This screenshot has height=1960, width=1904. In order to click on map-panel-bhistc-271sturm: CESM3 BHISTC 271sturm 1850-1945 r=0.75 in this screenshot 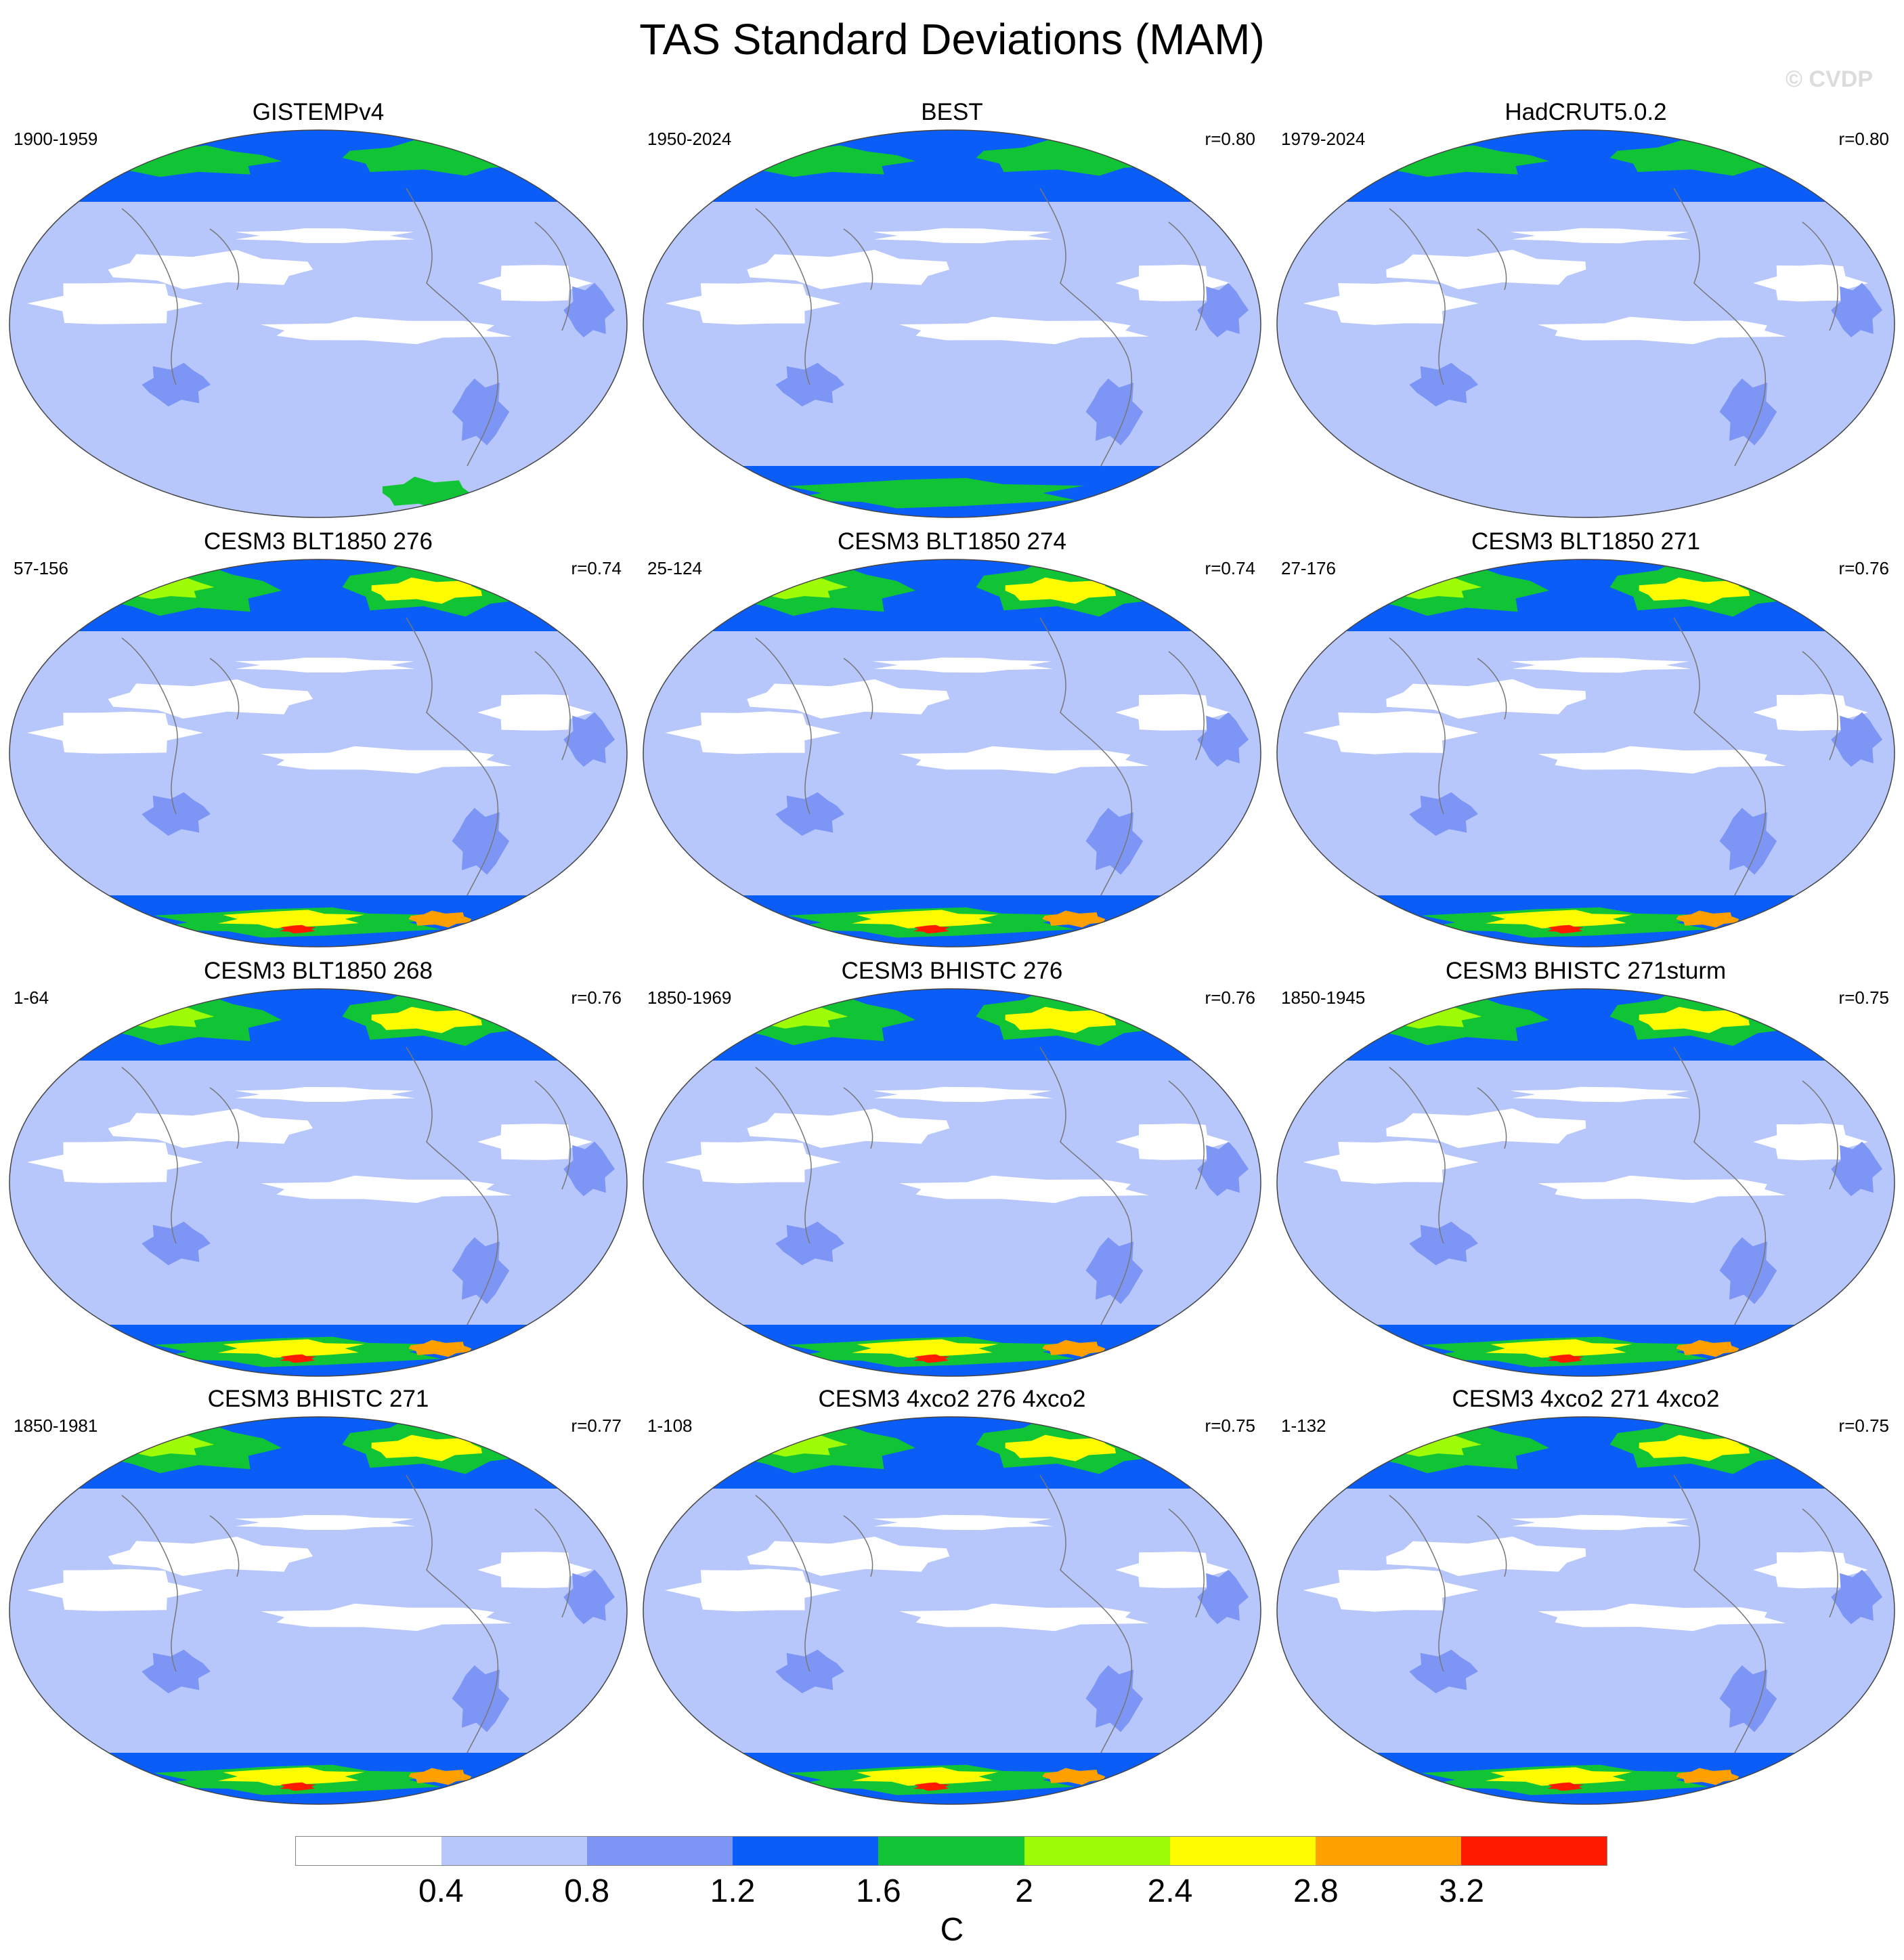, I will do `click(1586, 1168)`.